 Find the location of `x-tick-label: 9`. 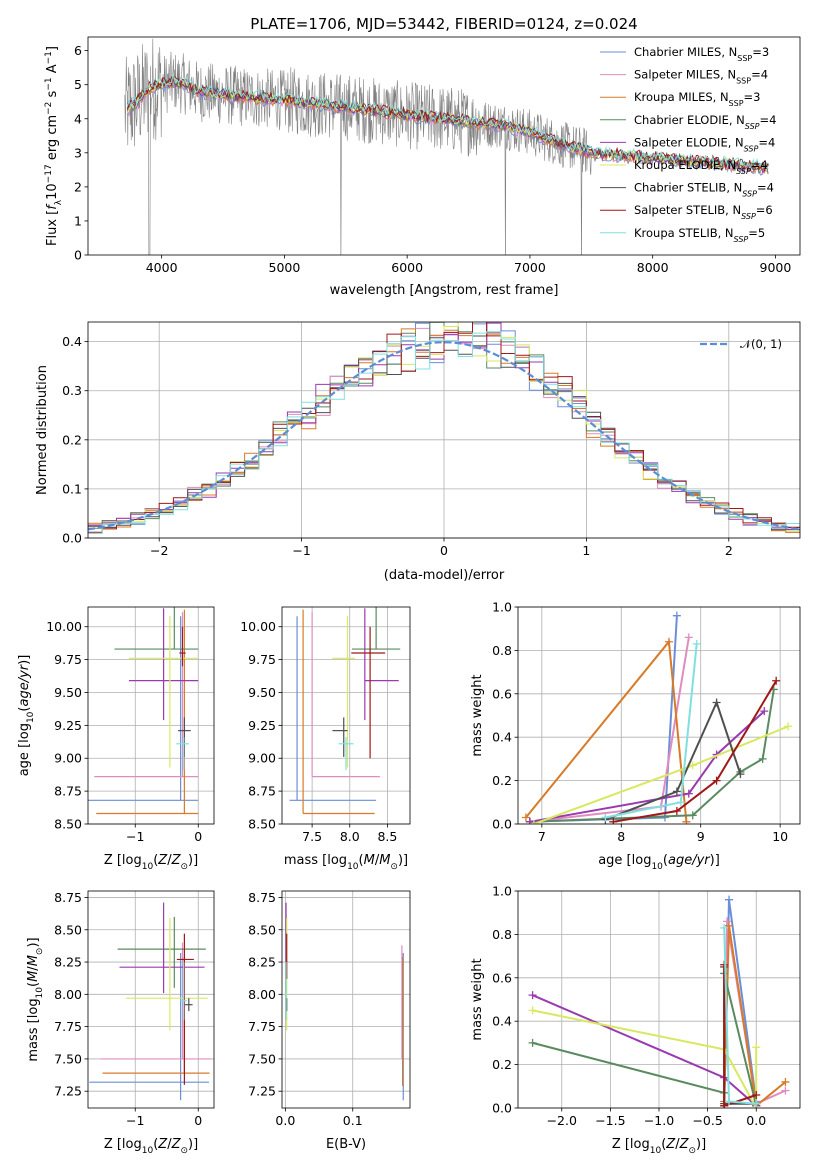

x-tick-label: 9 is located at coordinates (701, 836).